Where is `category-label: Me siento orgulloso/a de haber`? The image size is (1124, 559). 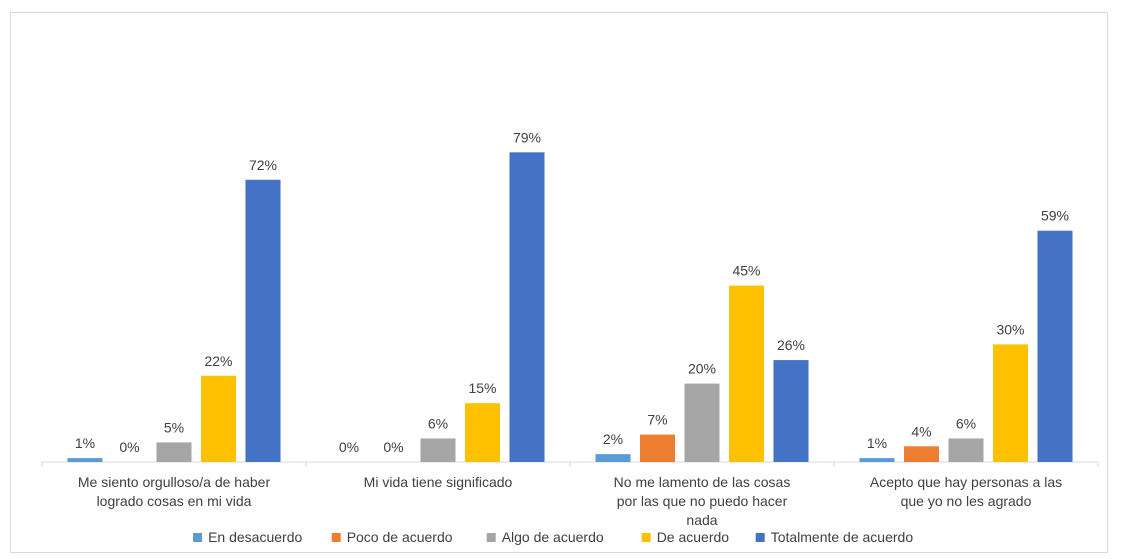 category-label: Me siento orgulloso/a de haber is located at coordinates (174, 482).